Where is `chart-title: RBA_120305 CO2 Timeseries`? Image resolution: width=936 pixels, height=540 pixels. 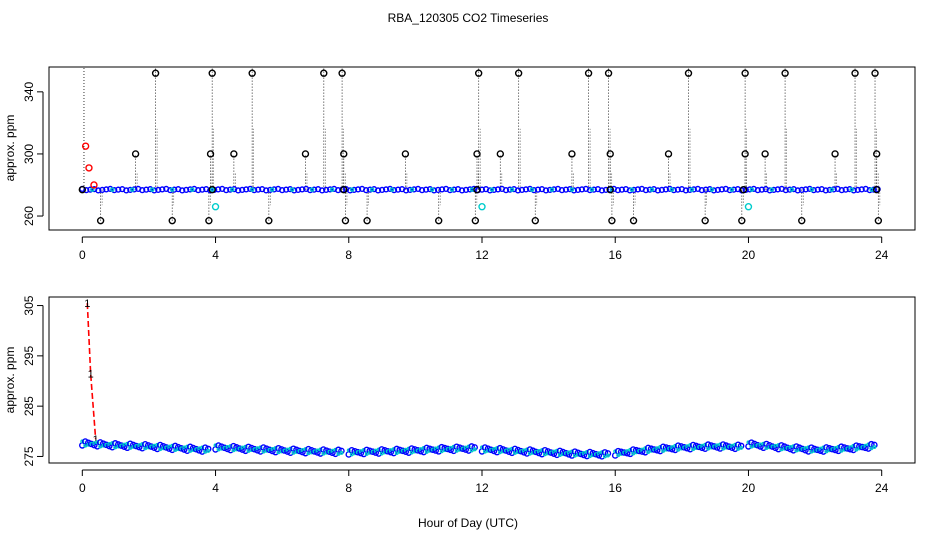
chart-title: RBA_120305 CO2 Timeseries is located at coordinates (468, 18).